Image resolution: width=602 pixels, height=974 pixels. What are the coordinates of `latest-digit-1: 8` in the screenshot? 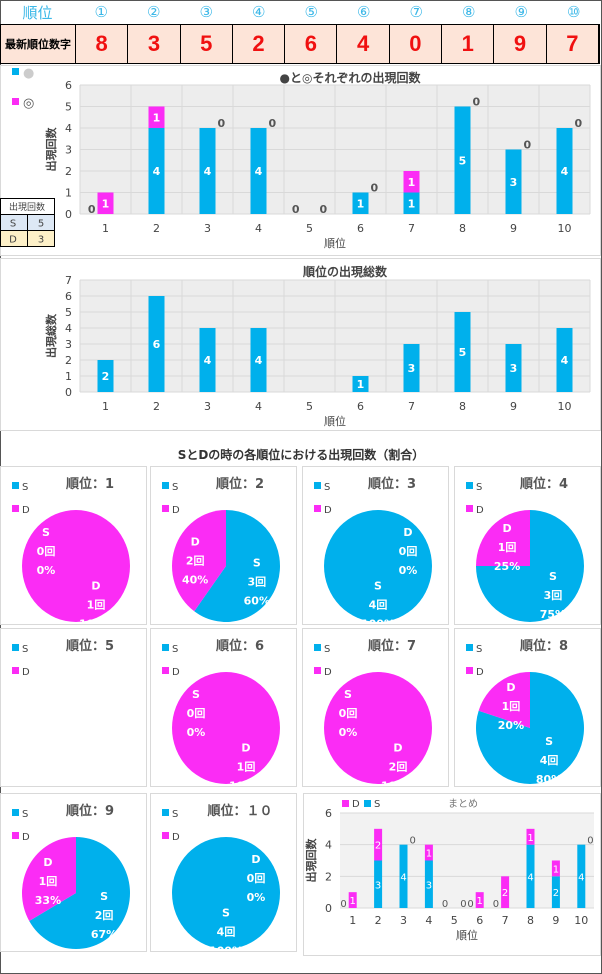 It's located at (102, 44).